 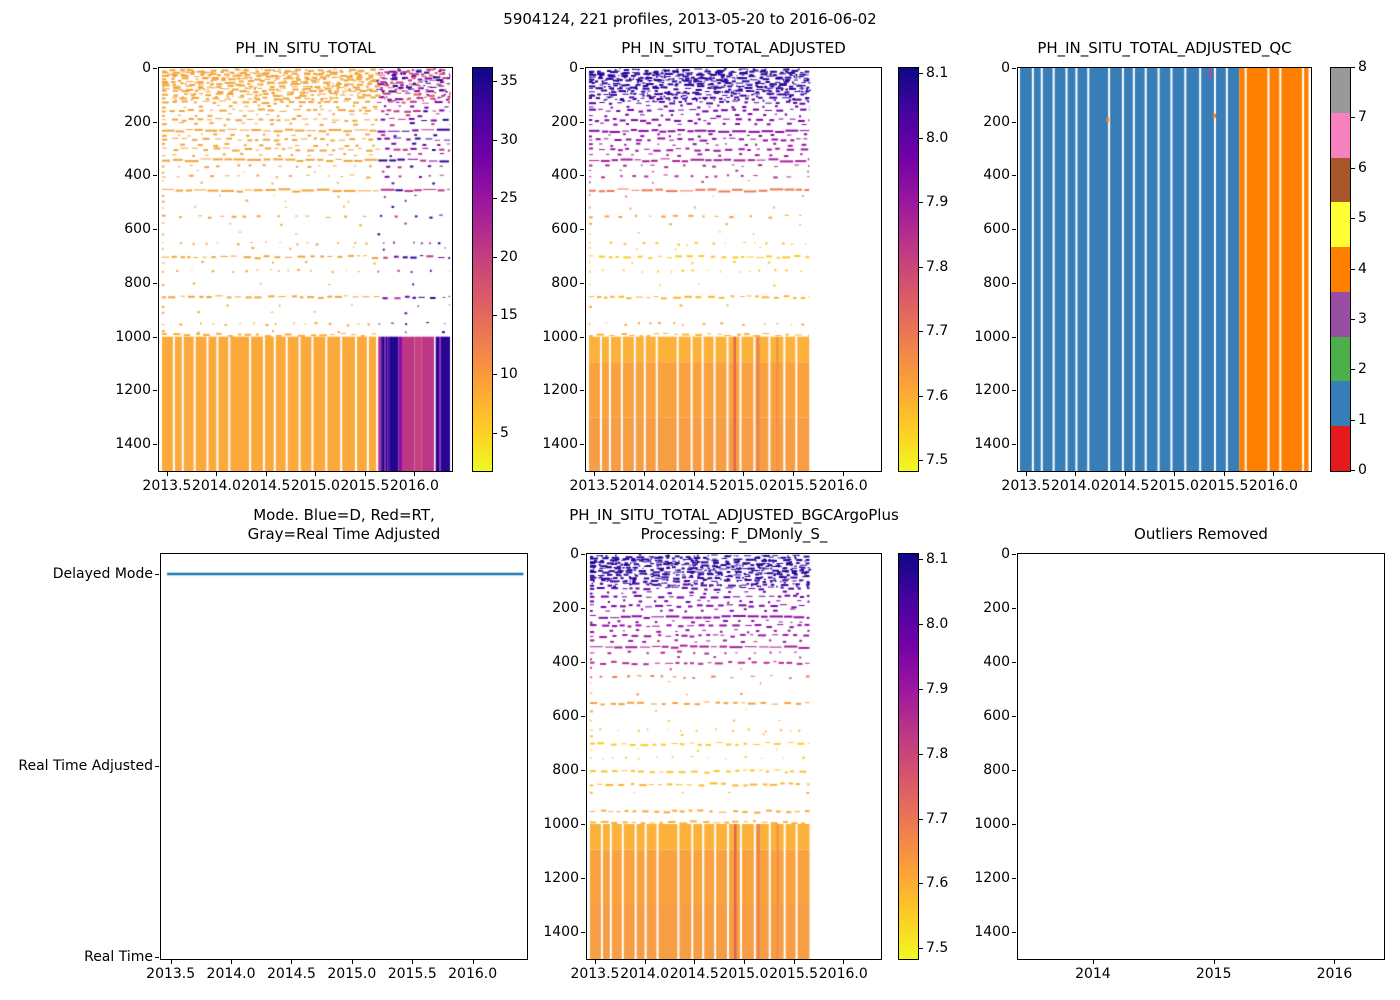 What do you see at coordinates (1334, 974) in the screenshot?
I see `x-tick-label: 2016` at bounding box center [1334, 974].